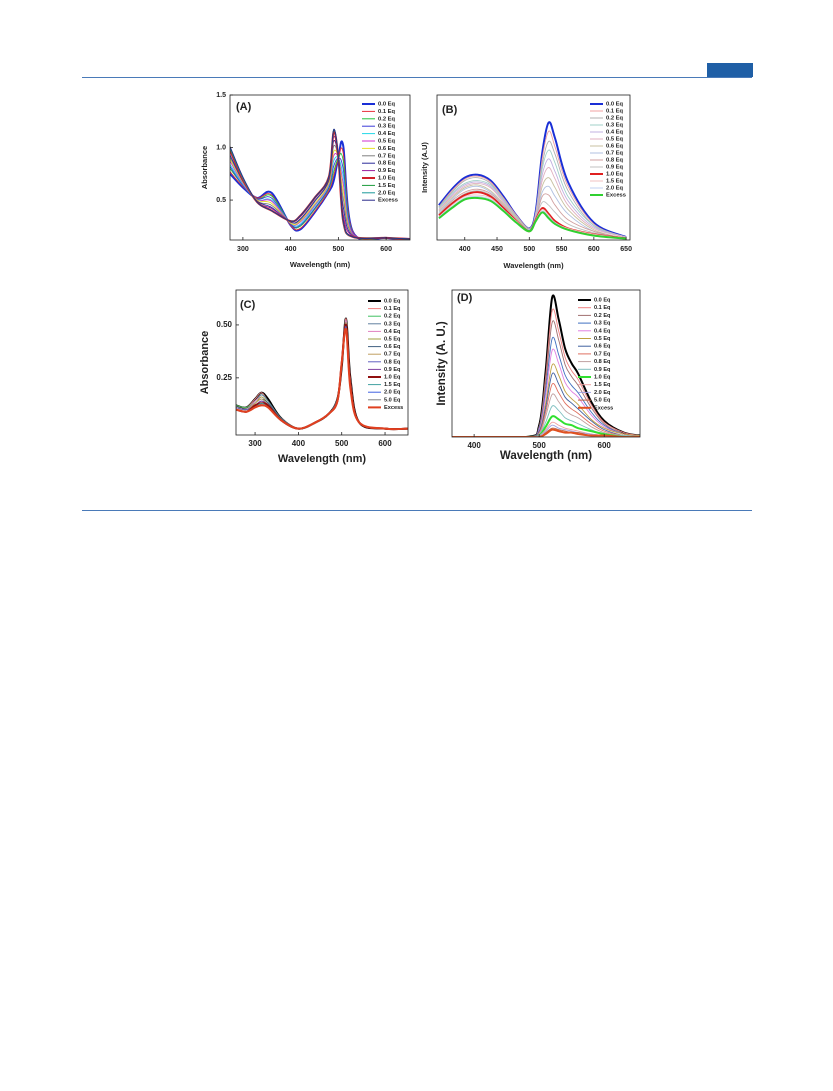  Describe the element at coordinates (255, 443) in the screenshot. I see `x-tick-label: 300` at that location.